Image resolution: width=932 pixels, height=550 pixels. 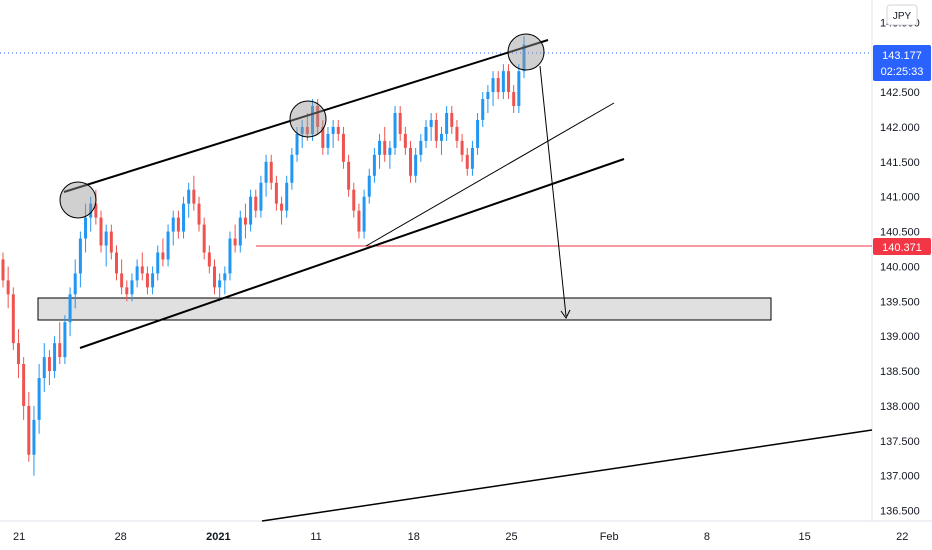 I want to click on price-axis-label: 139.500, so click(x=900, y=302).